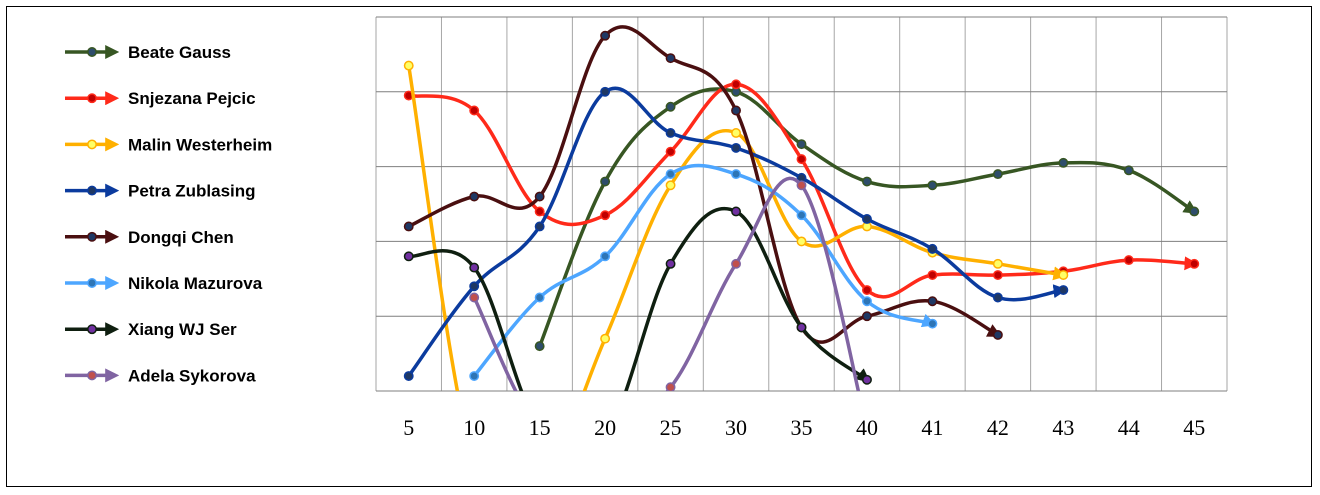  I want to click on x-axis-ticks: 5 10 15 20 25 30 35 40 41 42 43 44 45, so click(804, 427).